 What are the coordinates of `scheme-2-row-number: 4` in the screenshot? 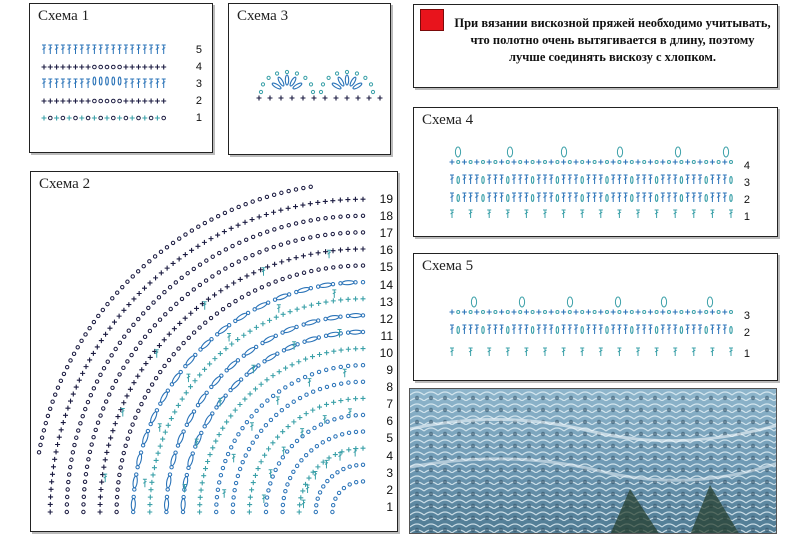 It's located at (389, 455).